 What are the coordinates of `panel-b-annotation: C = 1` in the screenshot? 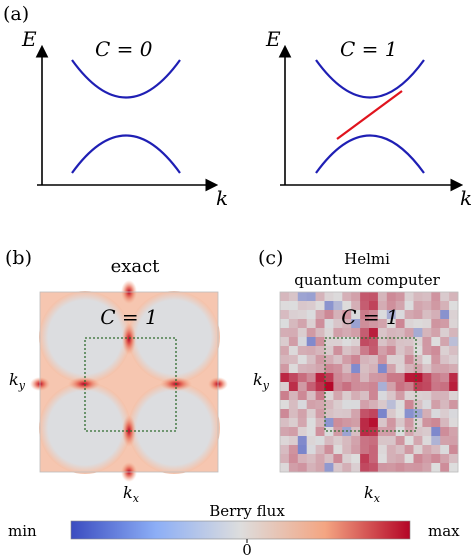 It's located at (129, 317).